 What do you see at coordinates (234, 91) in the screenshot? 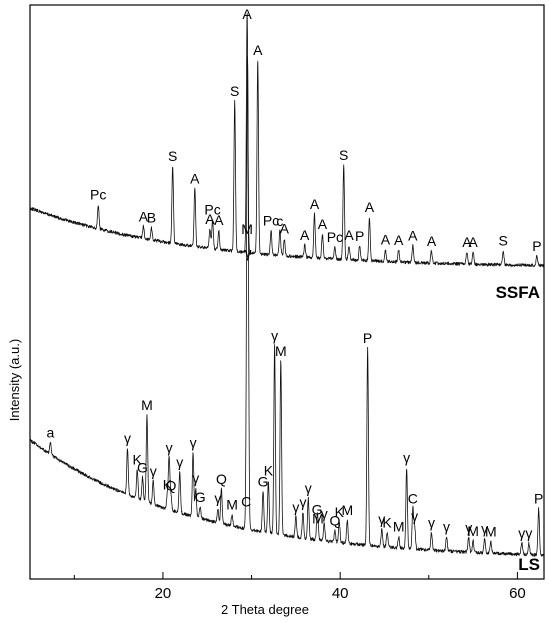
I see `peak-label-ssfa-8: S` at bounding box center [234, 91].